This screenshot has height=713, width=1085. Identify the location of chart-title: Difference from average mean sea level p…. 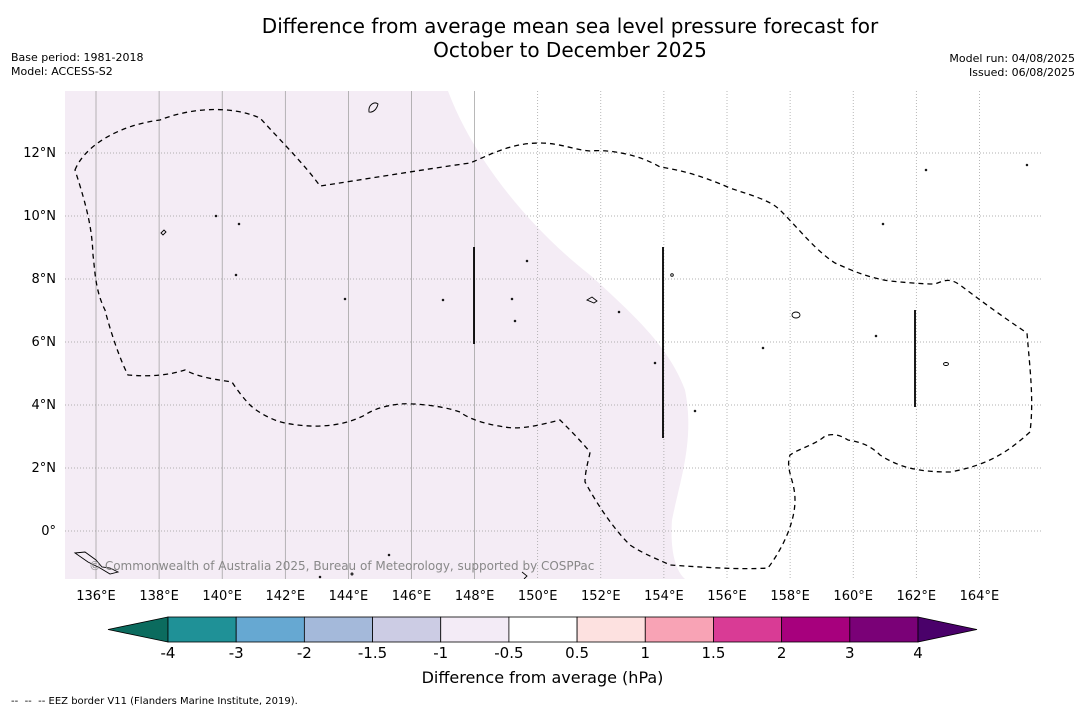
(542, 38).